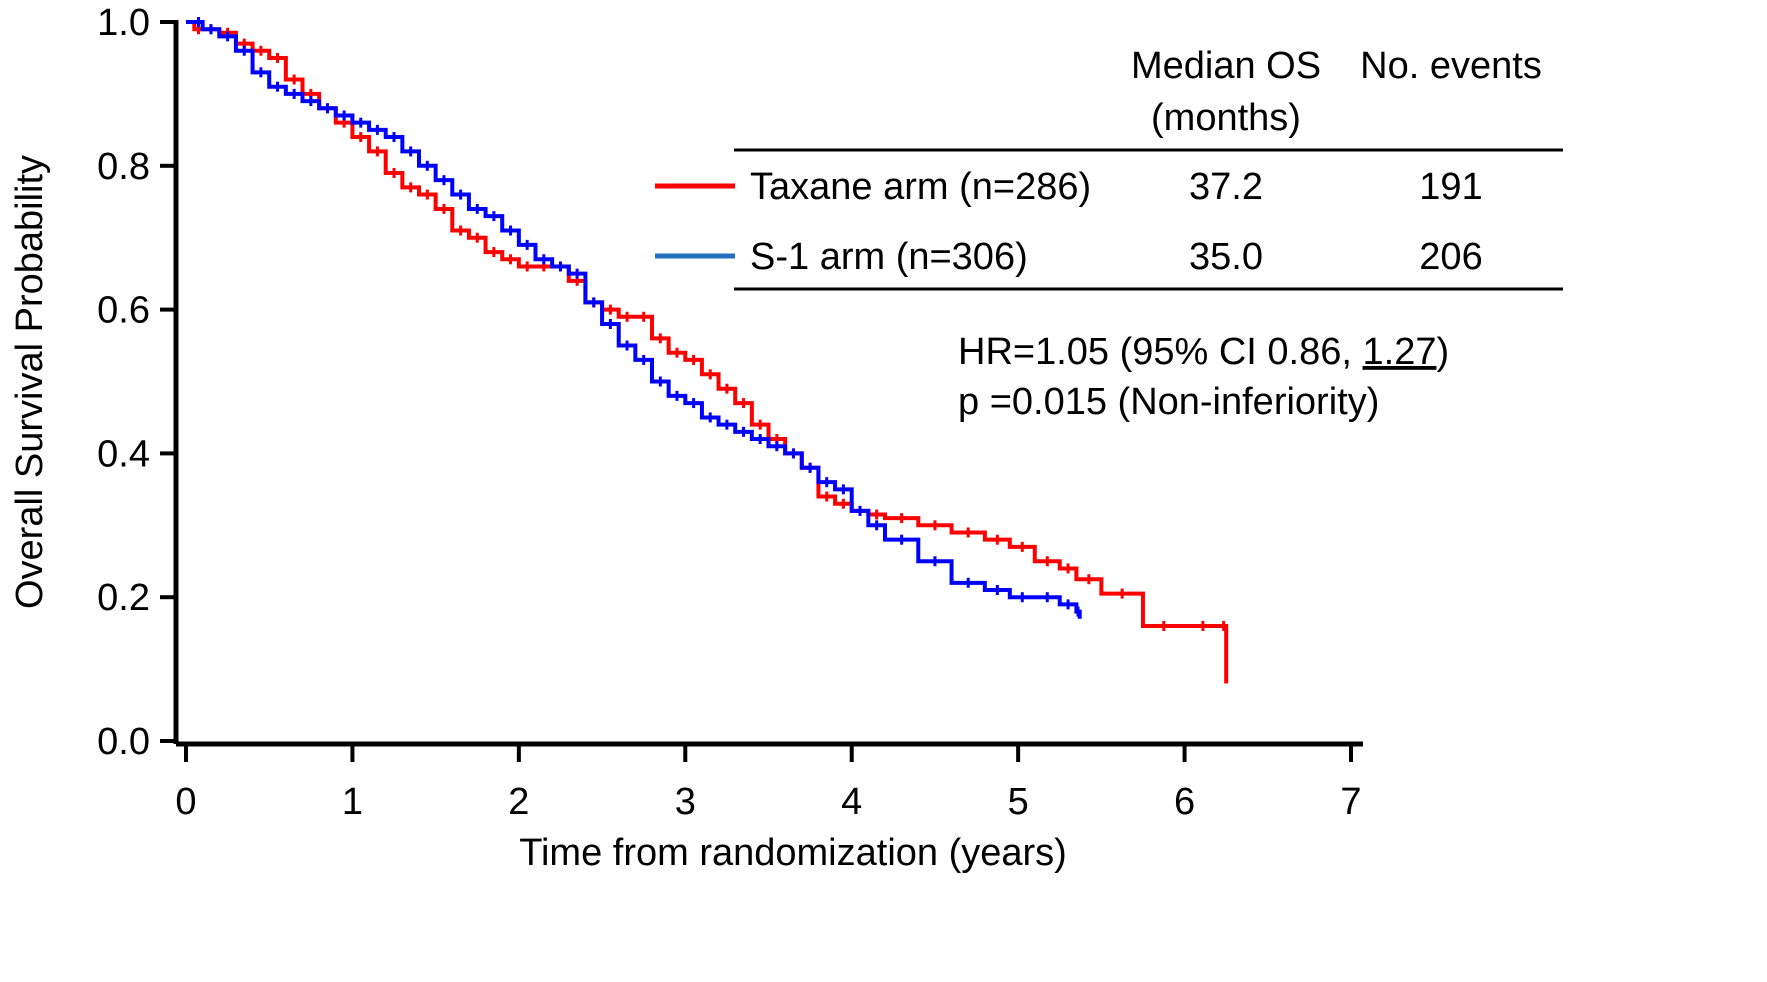 The image size is (1767, 982). Describe the element at coordinates (123, 454) in the screenshot. I see `y-tick-label: 0.4` at that location.